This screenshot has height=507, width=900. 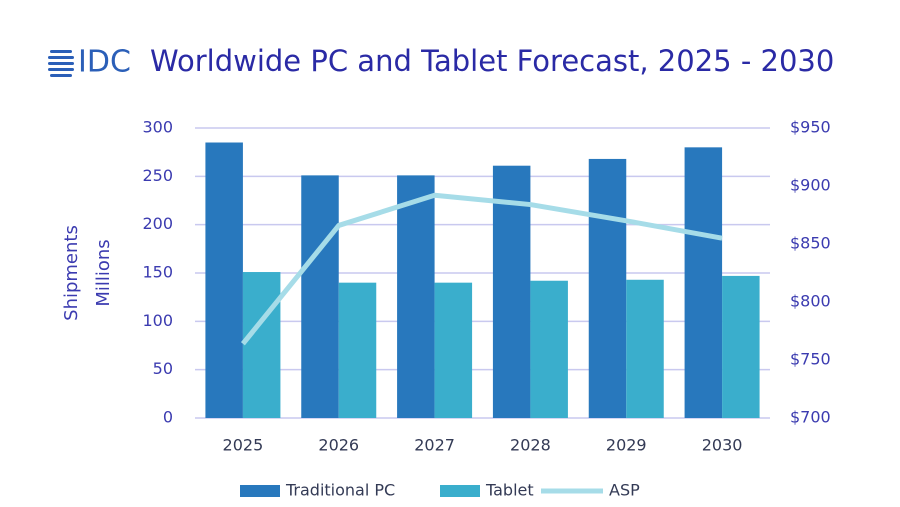 I want to click on logo: IDC, so click(x=104, y=62).